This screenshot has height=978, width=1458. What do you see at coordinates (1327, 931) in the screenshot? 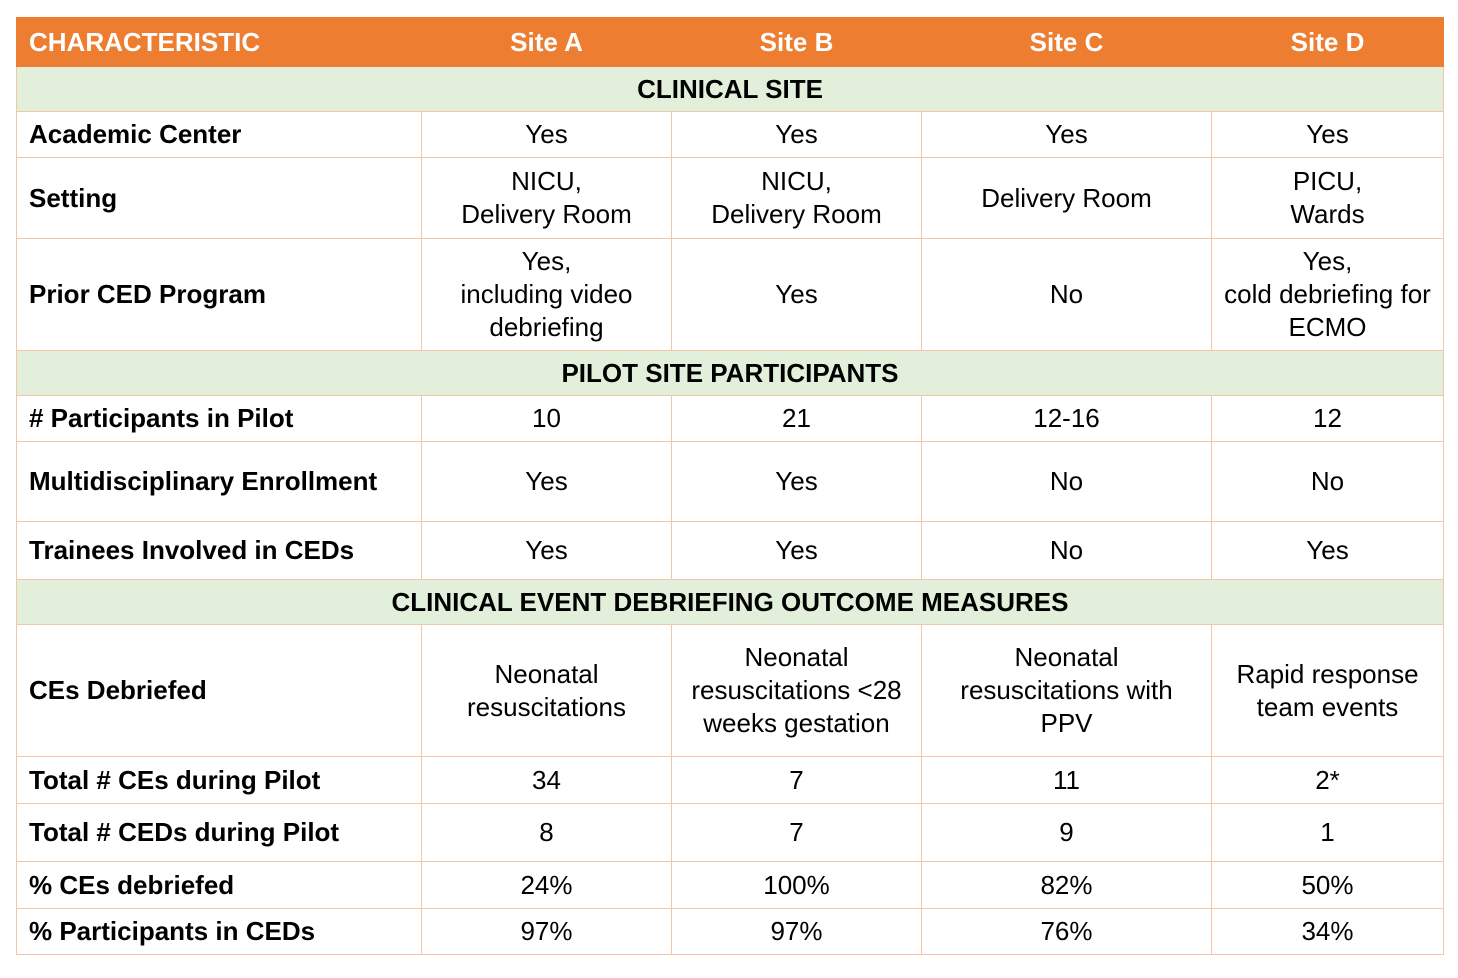
I see `cell-site-d: 34%` at bounding box center [1327, 931].